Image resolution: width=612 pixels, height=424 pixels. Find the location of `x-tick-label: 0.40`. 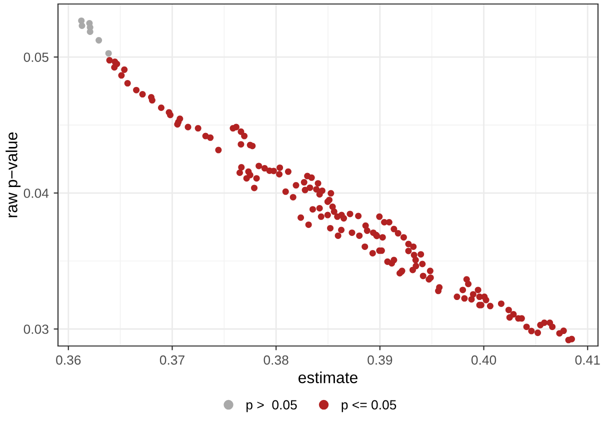

x-tick-label: 0.40 is located at coordinates (483, 360).